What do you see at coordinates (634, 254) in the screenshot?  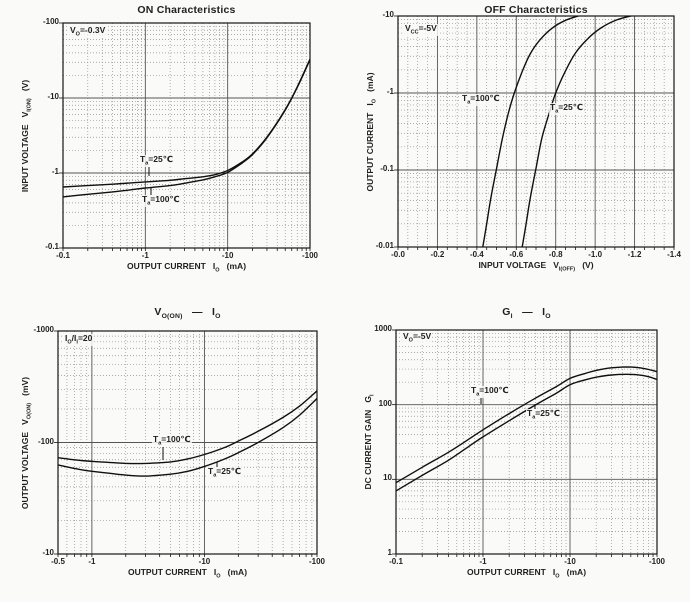 I see `x-tick-label: -1.2` at bounding box center [634, 254].